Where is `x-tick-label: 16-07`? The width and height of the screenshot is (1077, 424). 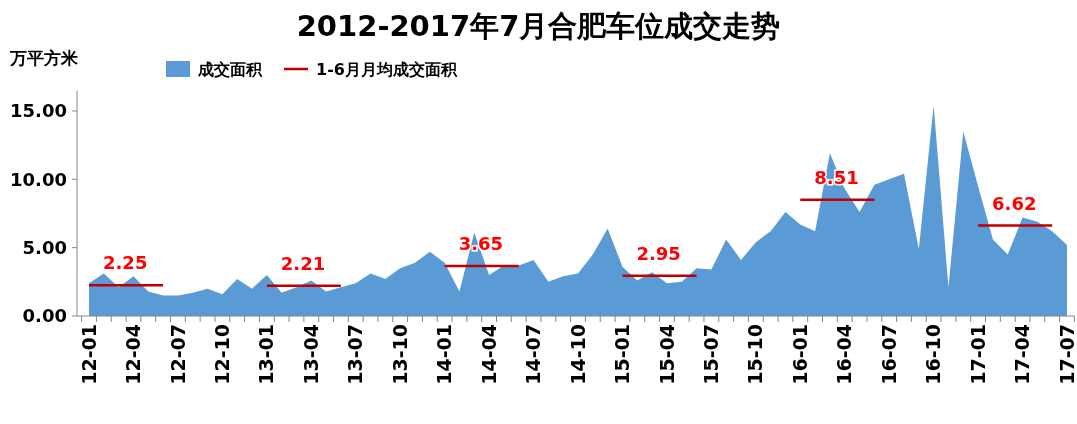
x-tick-label: 16-07 is located at coordinates (888, 354).